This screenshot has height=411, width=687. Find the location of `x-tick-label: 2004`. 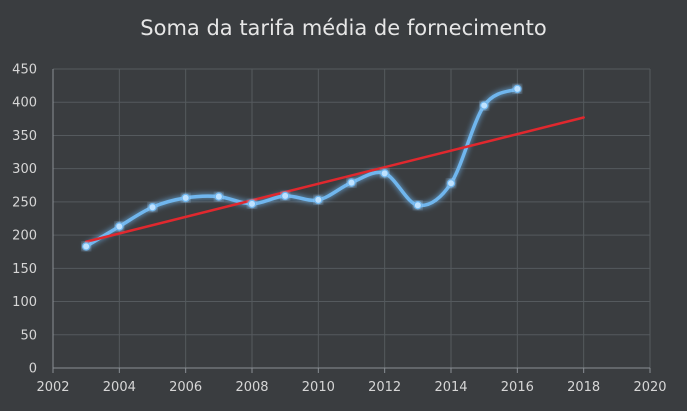

x-tick-label: 2004 is located at coordinates (119, 387).